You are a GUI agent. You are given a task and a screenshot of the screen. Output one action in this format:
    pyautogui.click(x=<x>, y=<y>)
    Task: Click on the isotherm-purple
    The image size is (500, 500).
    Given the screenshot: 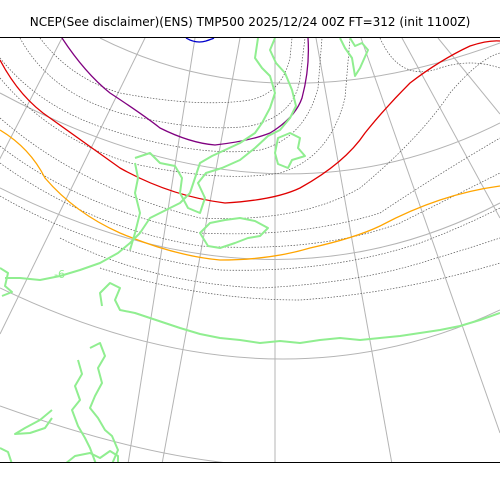 What is the action you would take?
    pyautogui.click(x=185, y=92)
    